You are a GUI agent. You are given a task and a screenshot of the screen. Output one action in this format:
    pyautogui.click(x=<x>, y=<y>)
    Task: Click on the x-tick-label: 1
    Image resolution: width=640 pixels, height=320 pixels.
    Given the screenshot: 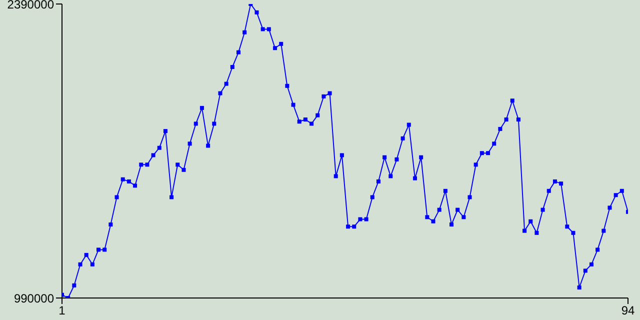 What is the action you would take?
    pyautogui.click(x=62, y=311)
    